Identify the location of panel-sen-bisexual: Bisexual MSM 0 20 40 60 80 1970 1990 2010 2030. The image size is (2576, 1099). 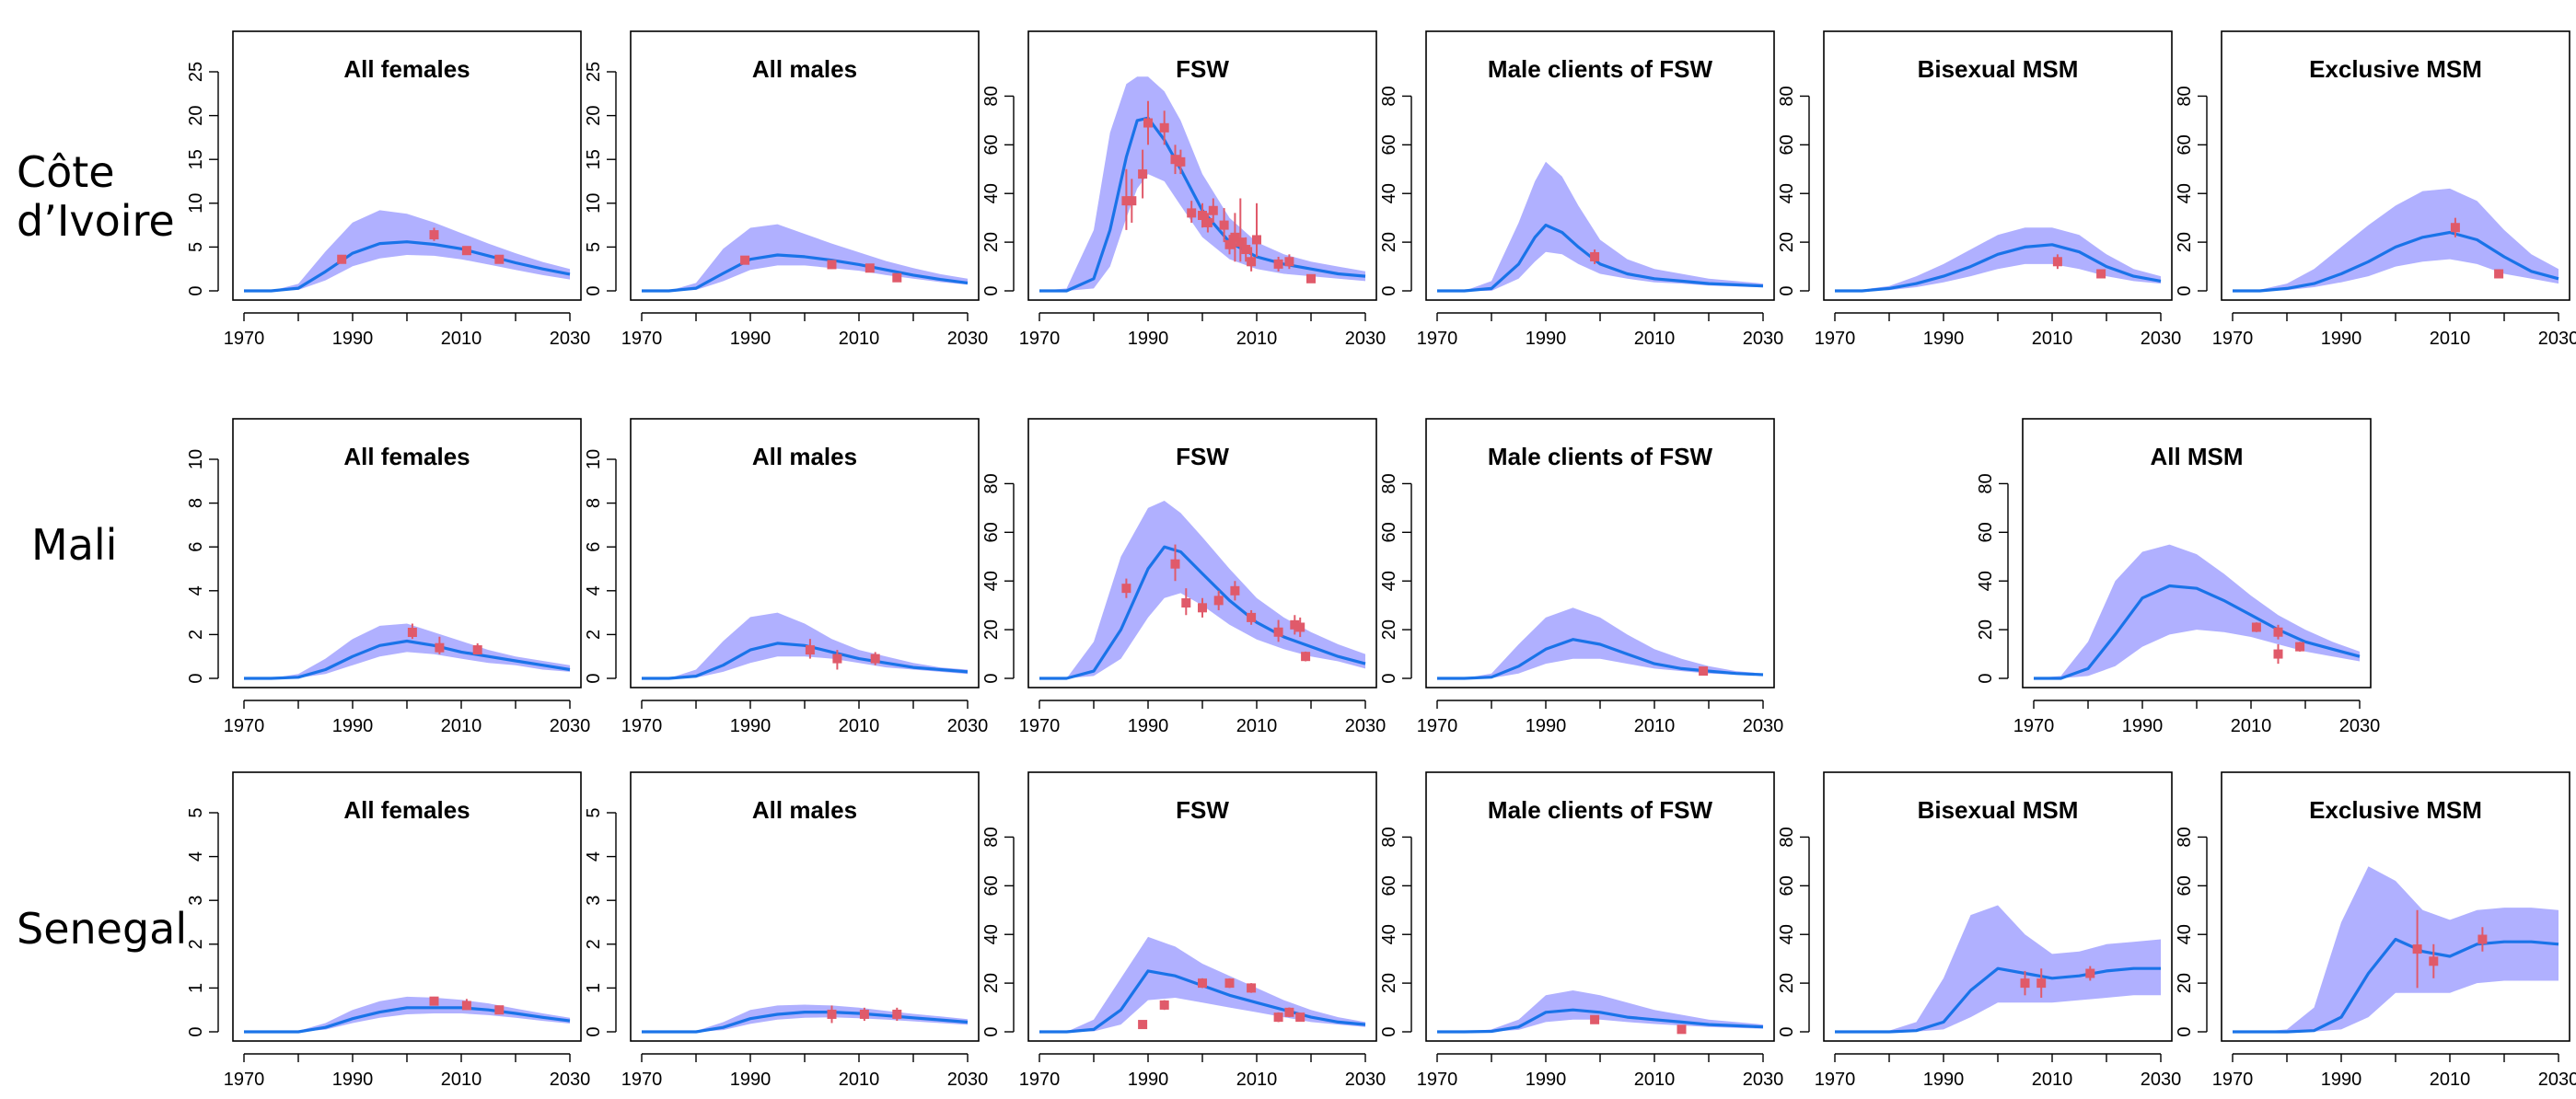
(1979, 931).